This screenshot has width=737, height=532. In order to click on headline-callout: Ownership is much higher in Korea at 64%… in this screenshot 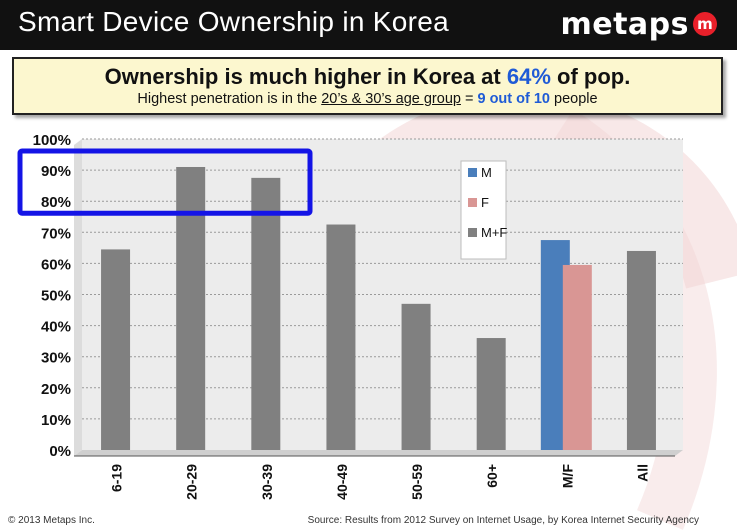, I will do `click(367, 86)`.